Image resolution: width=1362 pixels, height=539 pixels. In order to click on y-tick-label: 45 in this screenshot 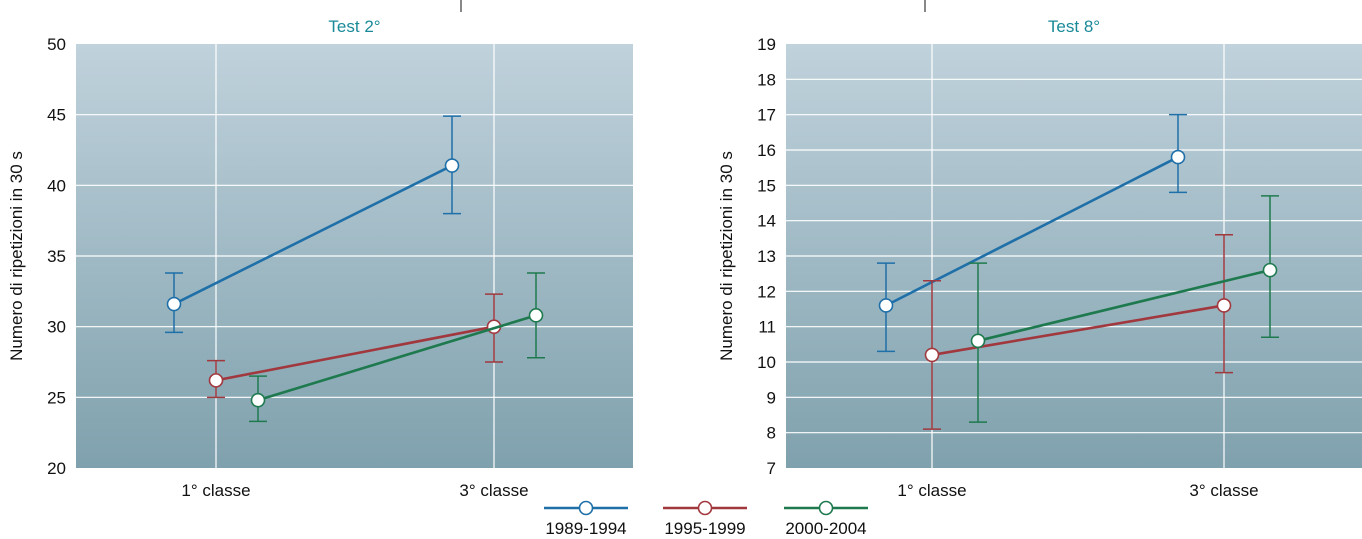, I will do `click(56, 115)`.